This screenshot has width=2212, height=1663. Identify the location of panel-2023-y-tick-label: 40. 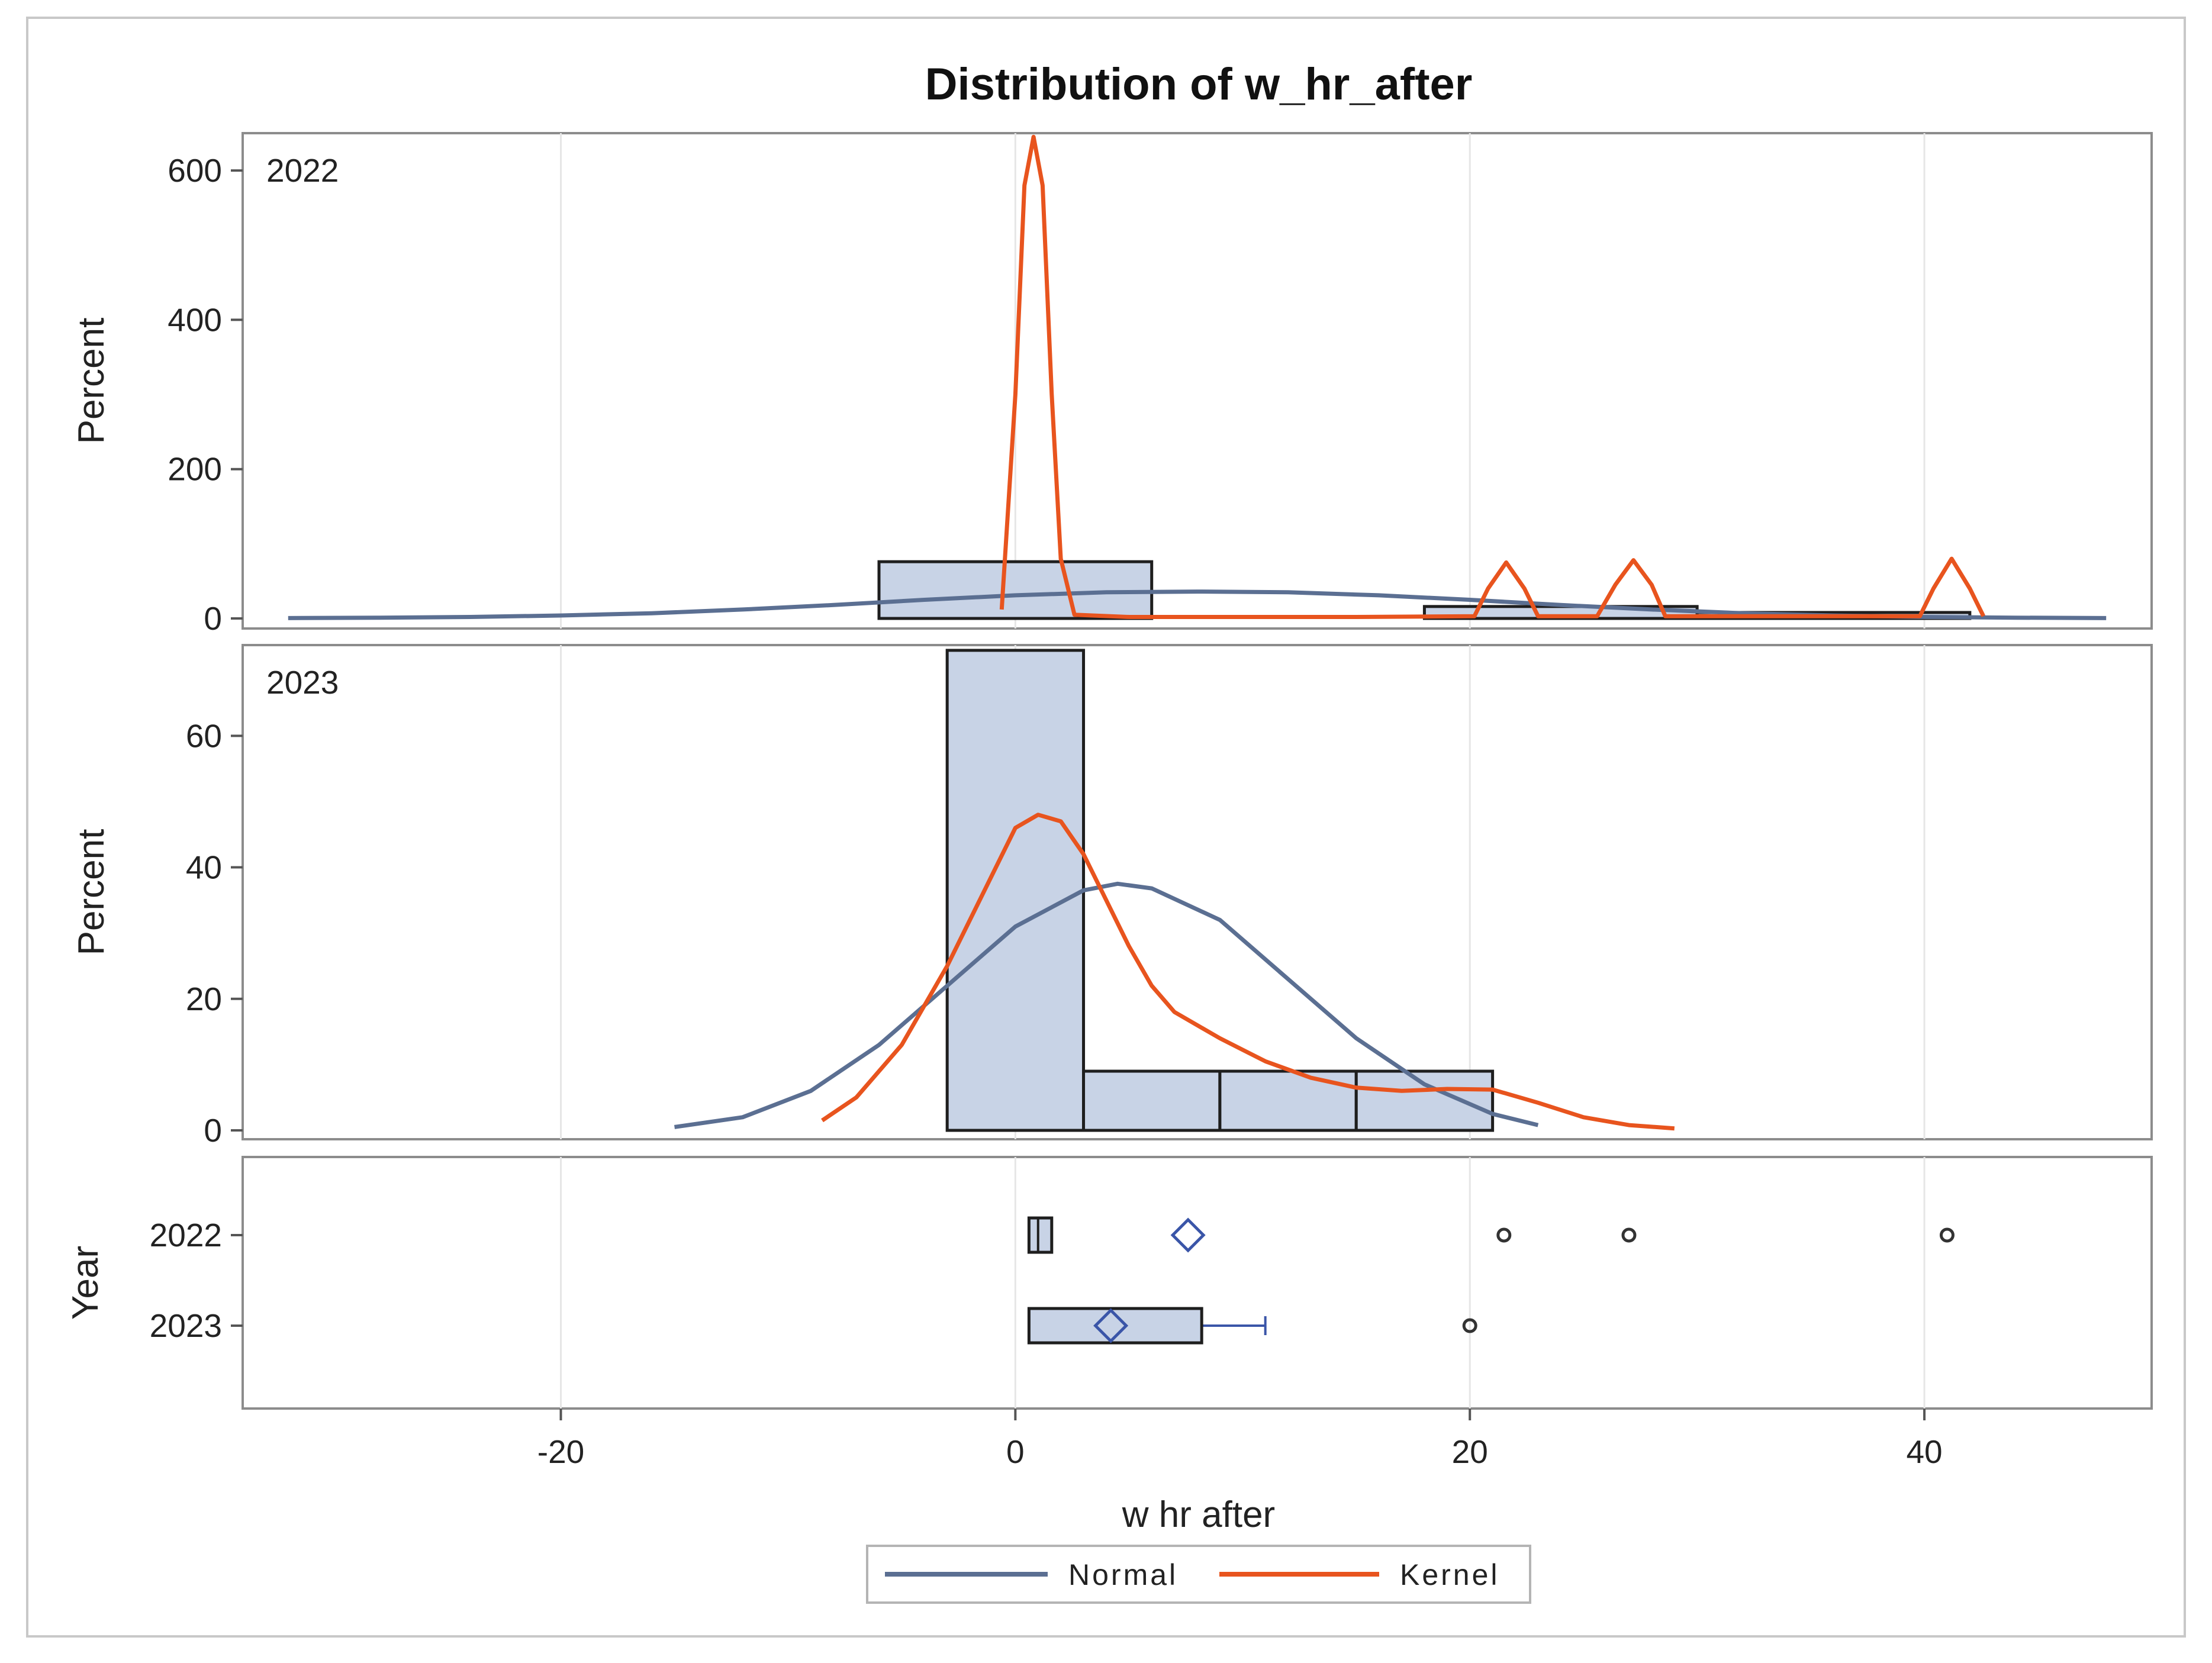
(204, 867).